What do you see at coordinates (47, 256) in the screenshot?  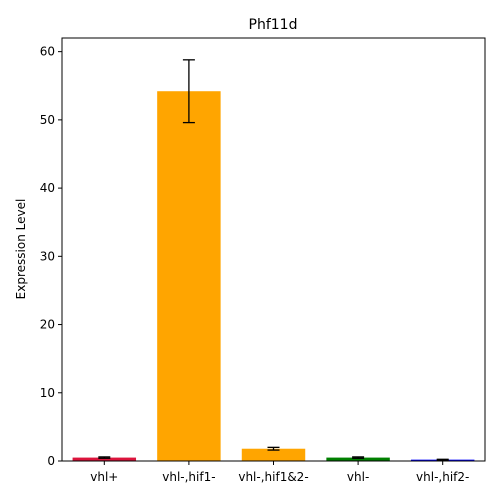 I see `y-tick-label: 30` at bounding box center [47, 256].